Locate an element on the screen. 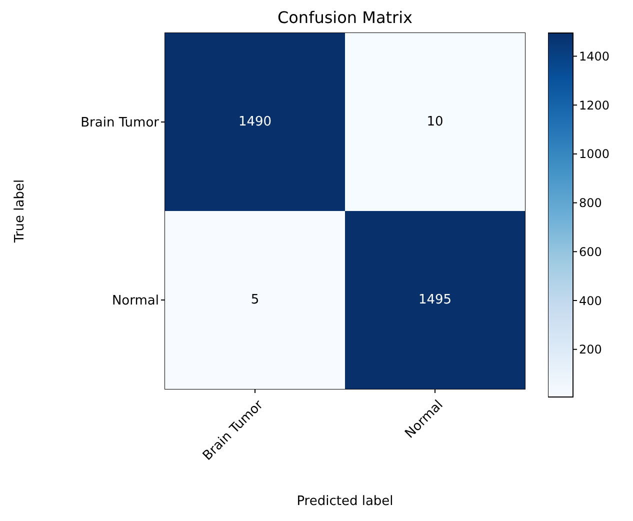  data-label: 1490 is located at coordinates (255, 122).